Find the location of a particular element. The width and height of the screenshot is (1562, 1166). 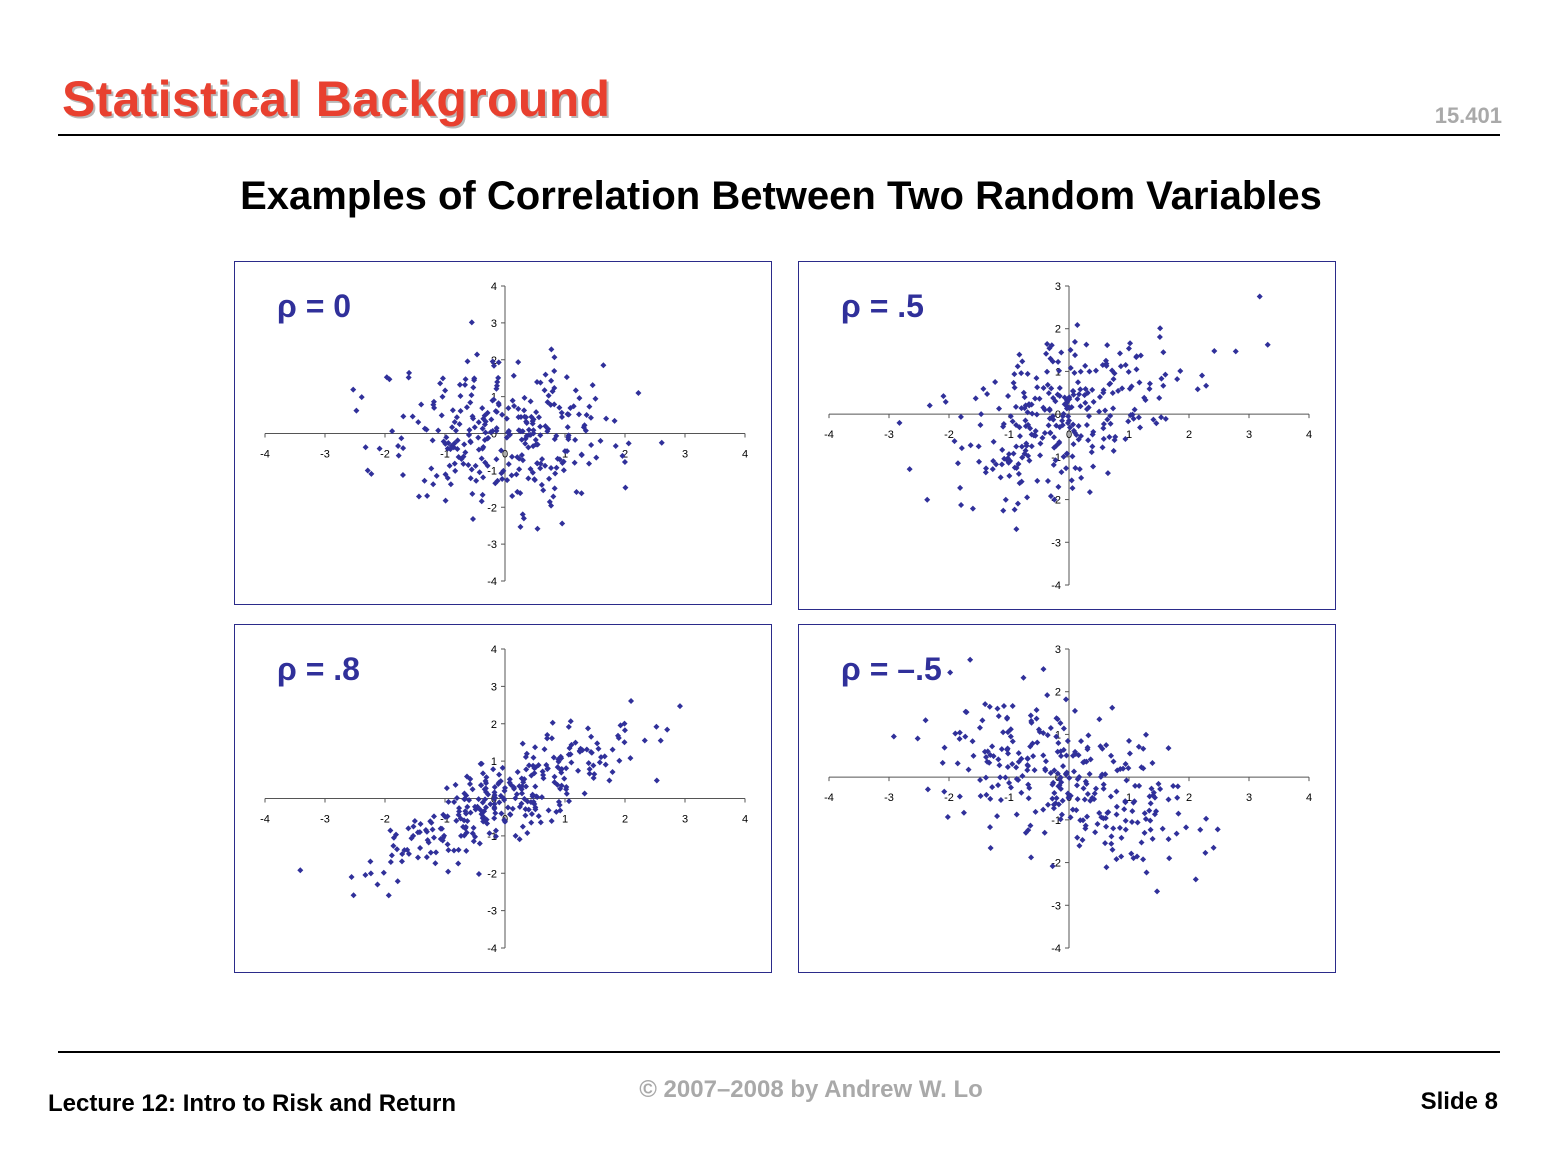

header-divider is located at coordinates (779, 135).